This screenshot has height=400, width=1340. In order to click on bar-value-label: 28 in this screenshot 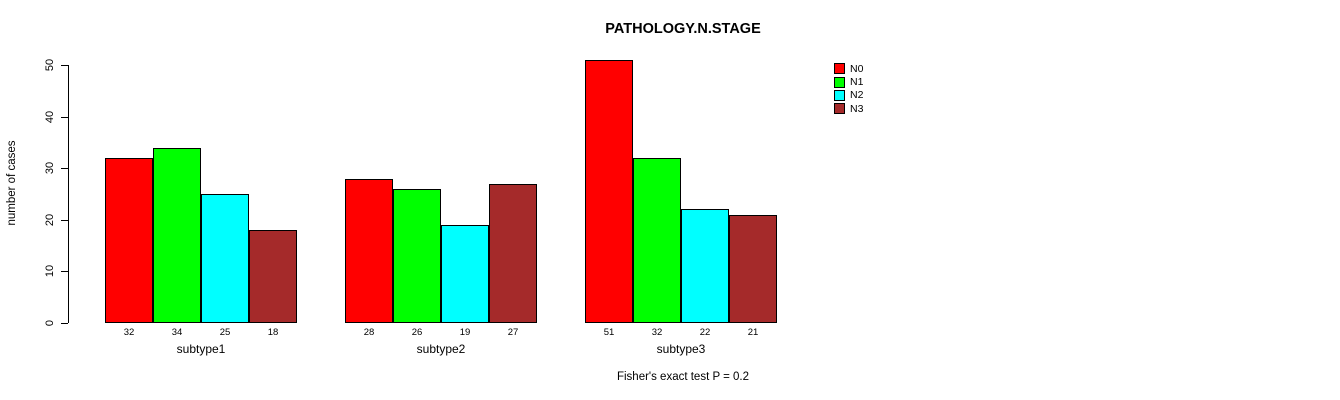, I will do `click(369, 332)`.